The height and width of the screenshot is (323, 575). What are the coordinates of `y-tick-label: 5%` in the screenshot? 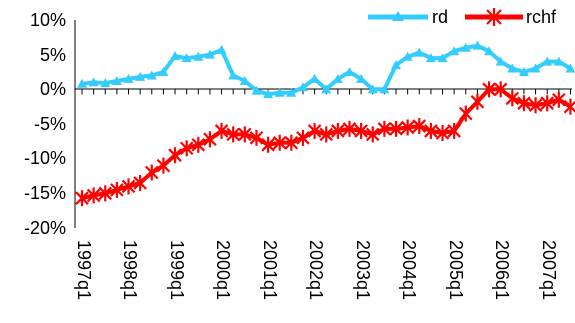 It's located at (53, 55).